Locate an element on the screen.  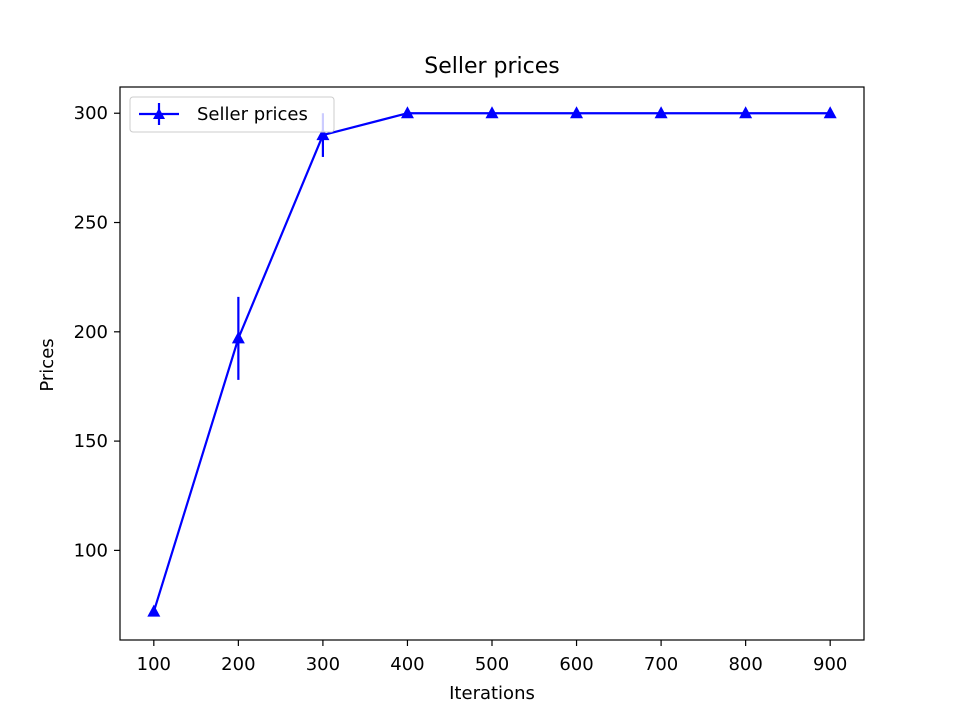
x-tick-label: 400 is located at coordinates (407, 664).